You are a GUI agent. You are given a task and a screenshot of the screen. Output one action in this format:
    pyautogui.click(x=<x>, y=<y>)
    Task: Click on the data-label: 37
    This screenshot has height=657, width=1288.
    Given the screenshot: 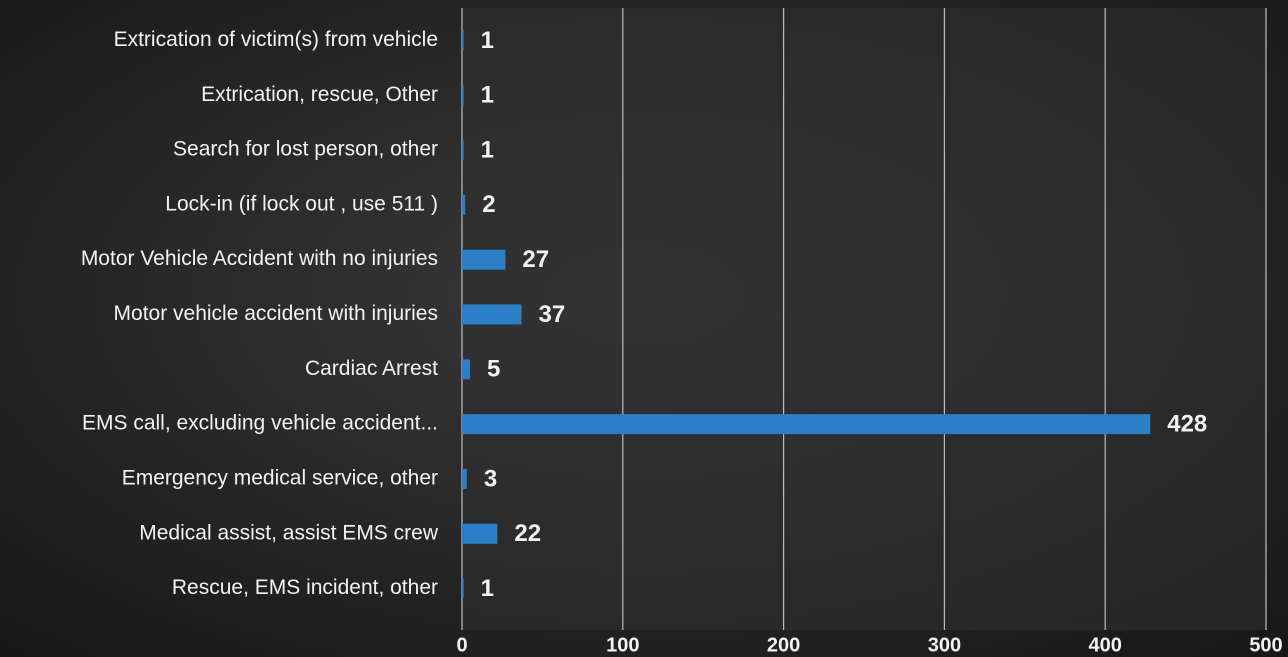 What is the action you would take?
    pyautogui.click(x=551, y=314)
    